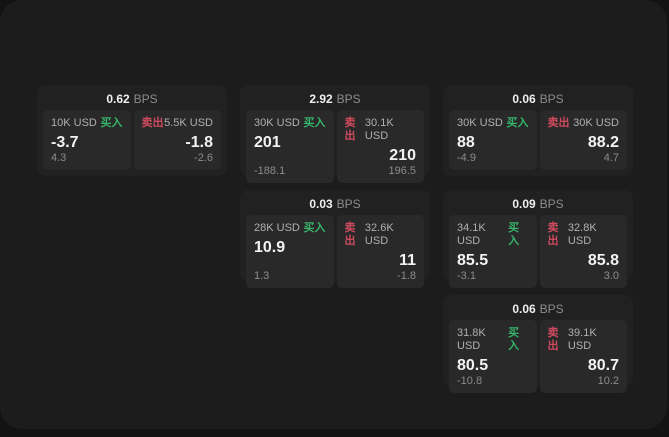  Describe the element at coordinates (267, 142) in the screenshot. I see `buy-price: 201` at that location.